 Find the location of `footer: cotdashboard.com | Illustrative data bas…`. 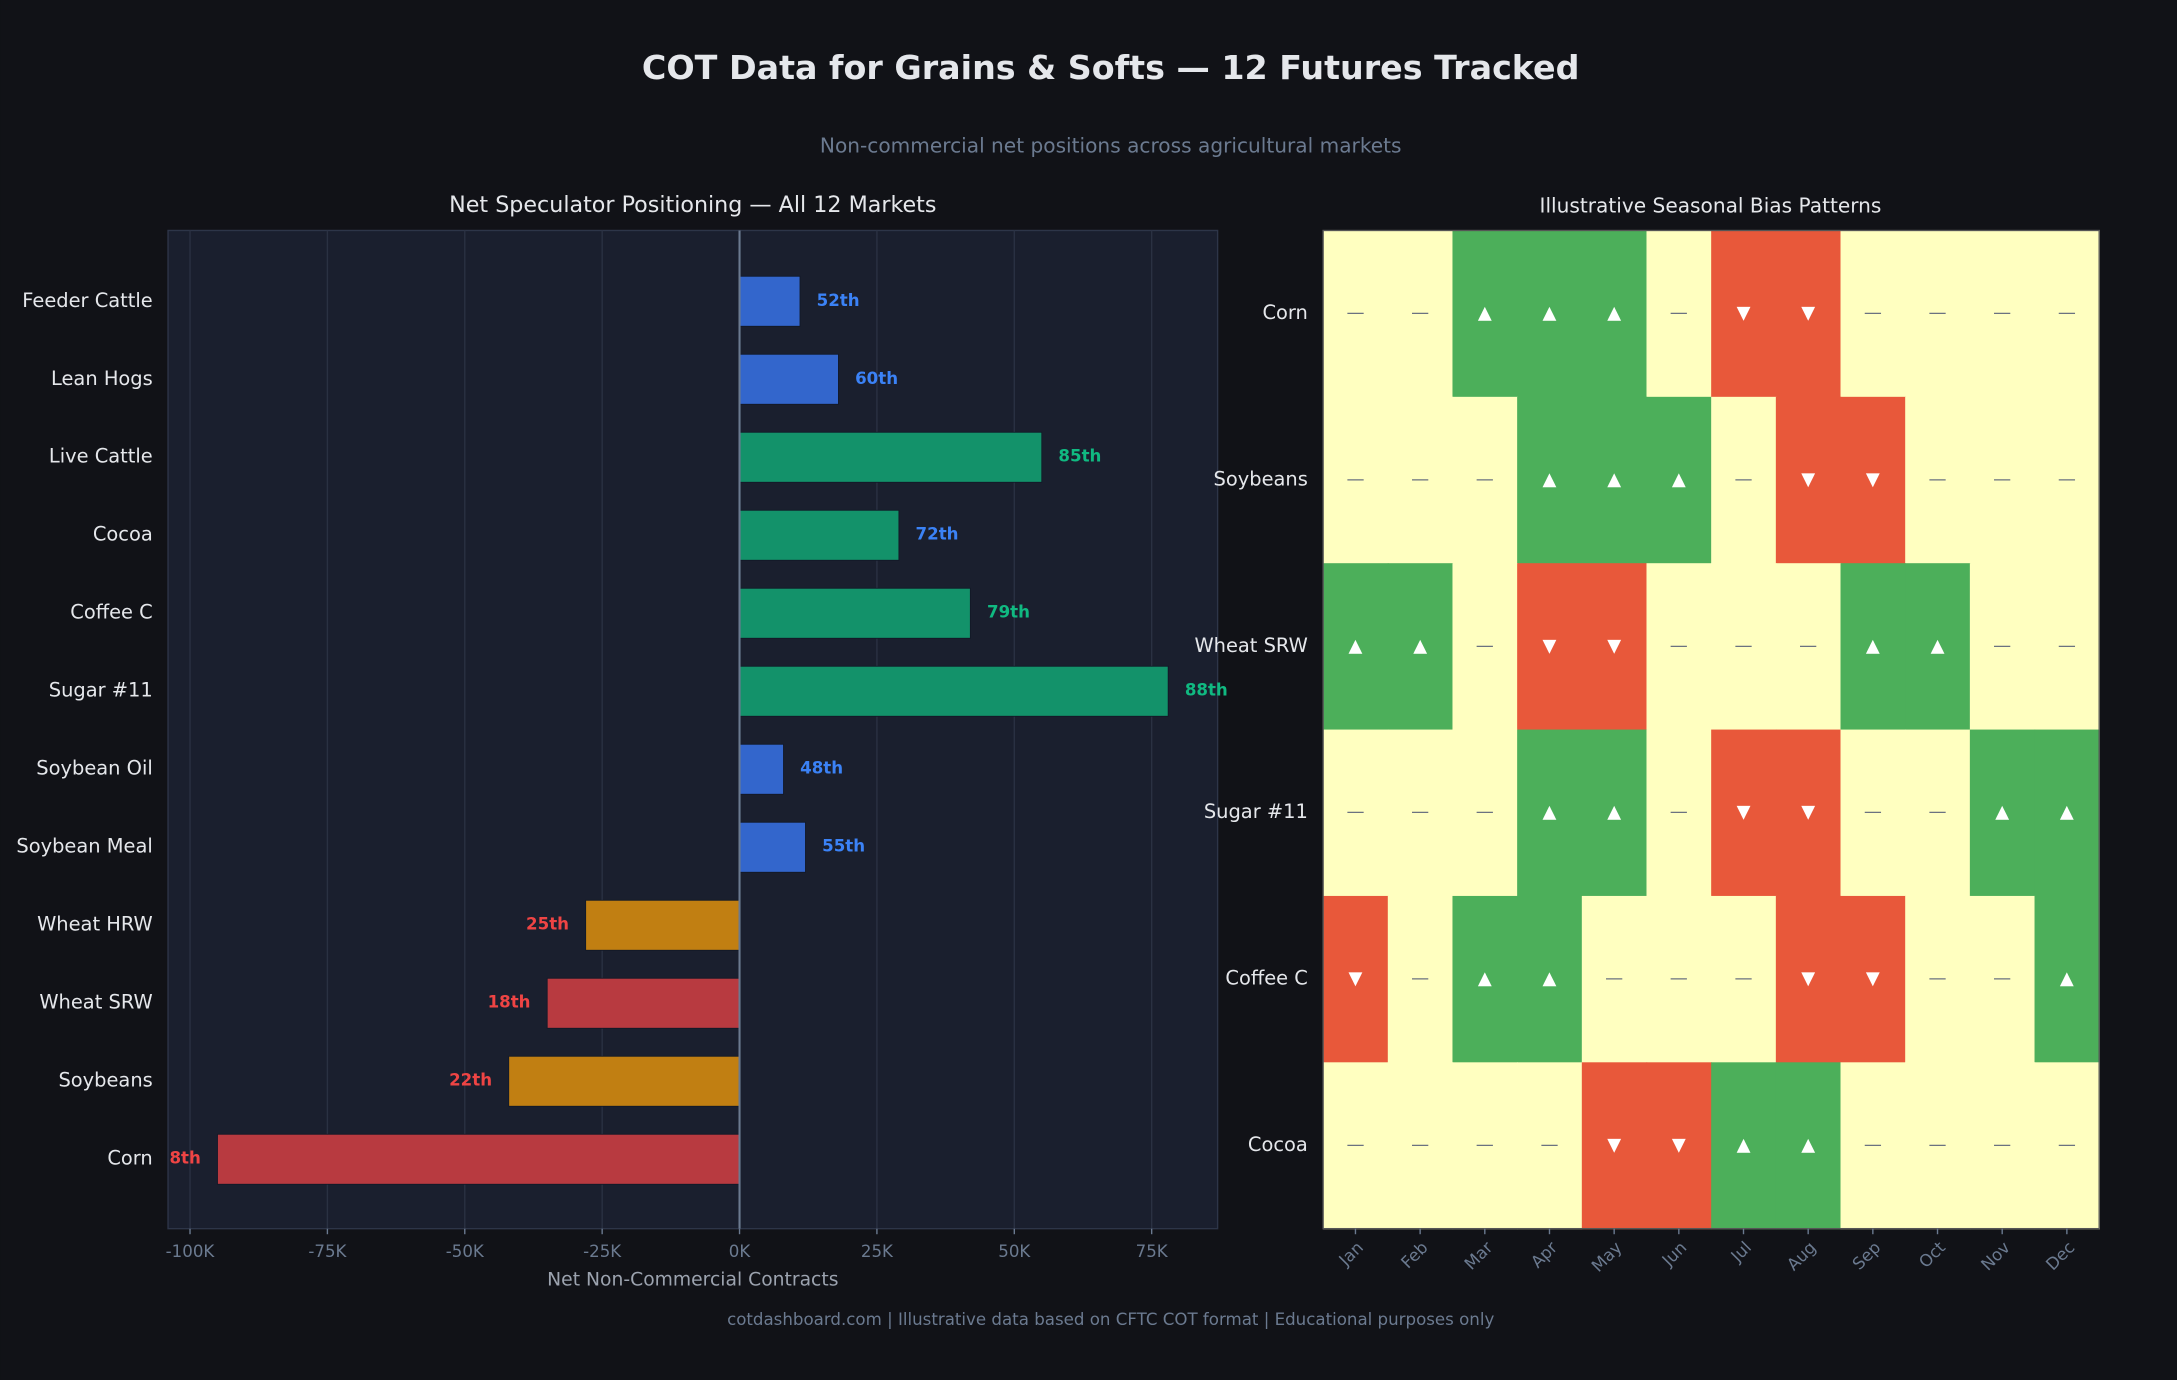

footer: cotdashboard.com | Illustrative data bas… is located at coordinates (1110, 1319).